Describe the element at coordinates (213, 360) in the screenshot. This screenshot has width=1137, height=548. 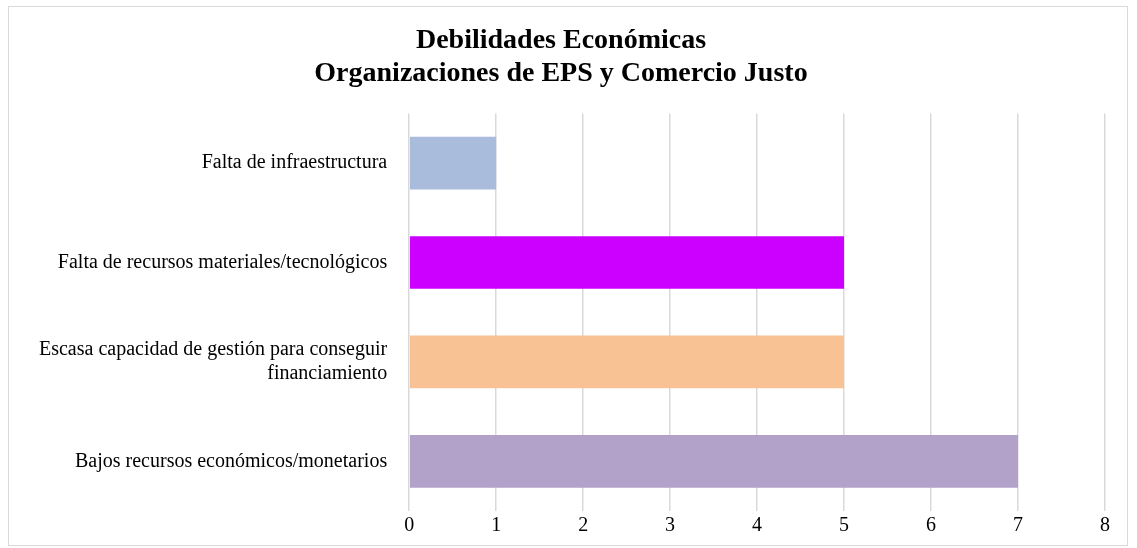
I see `y-tick-label: Escasa capacidad de gestión para conseguir financiamiento` at that location.